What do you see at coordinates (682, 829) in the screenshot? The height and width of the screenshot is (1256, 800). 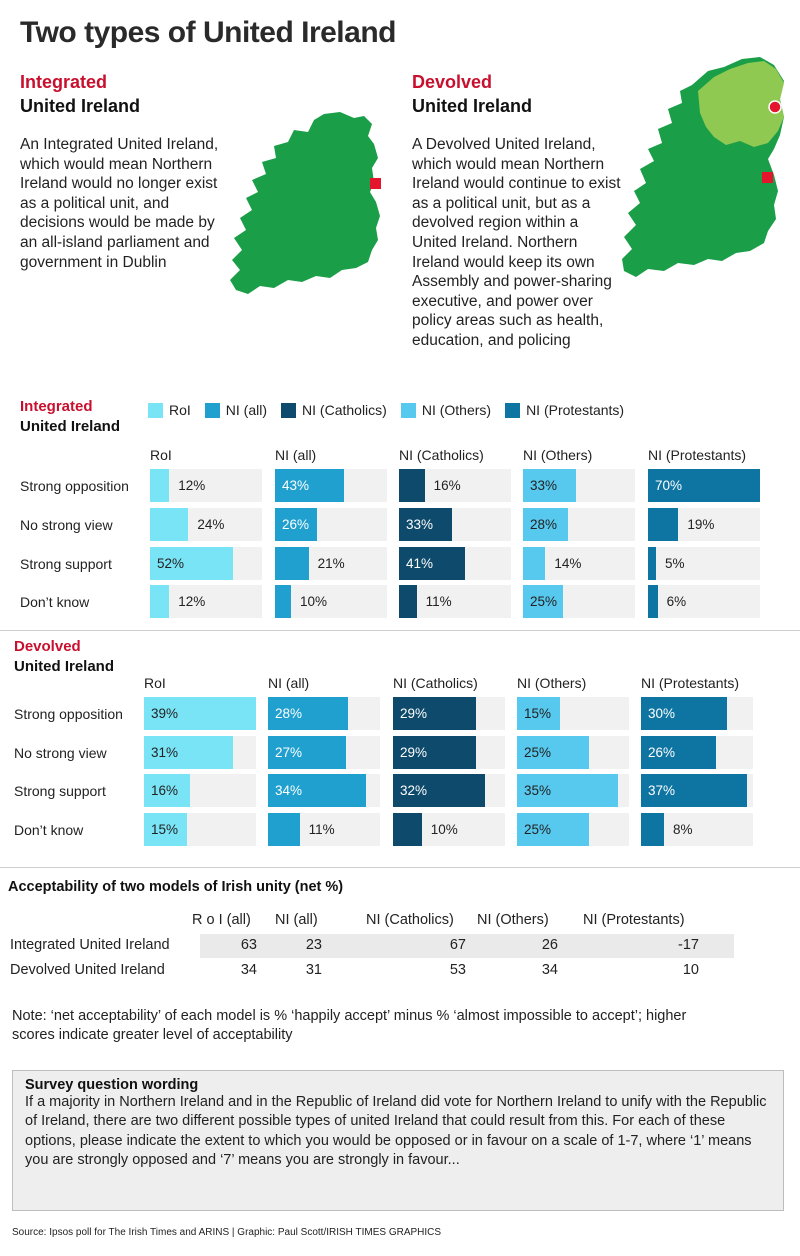 I see `bar-value-label: 8%` at bounding box center [682, 829].